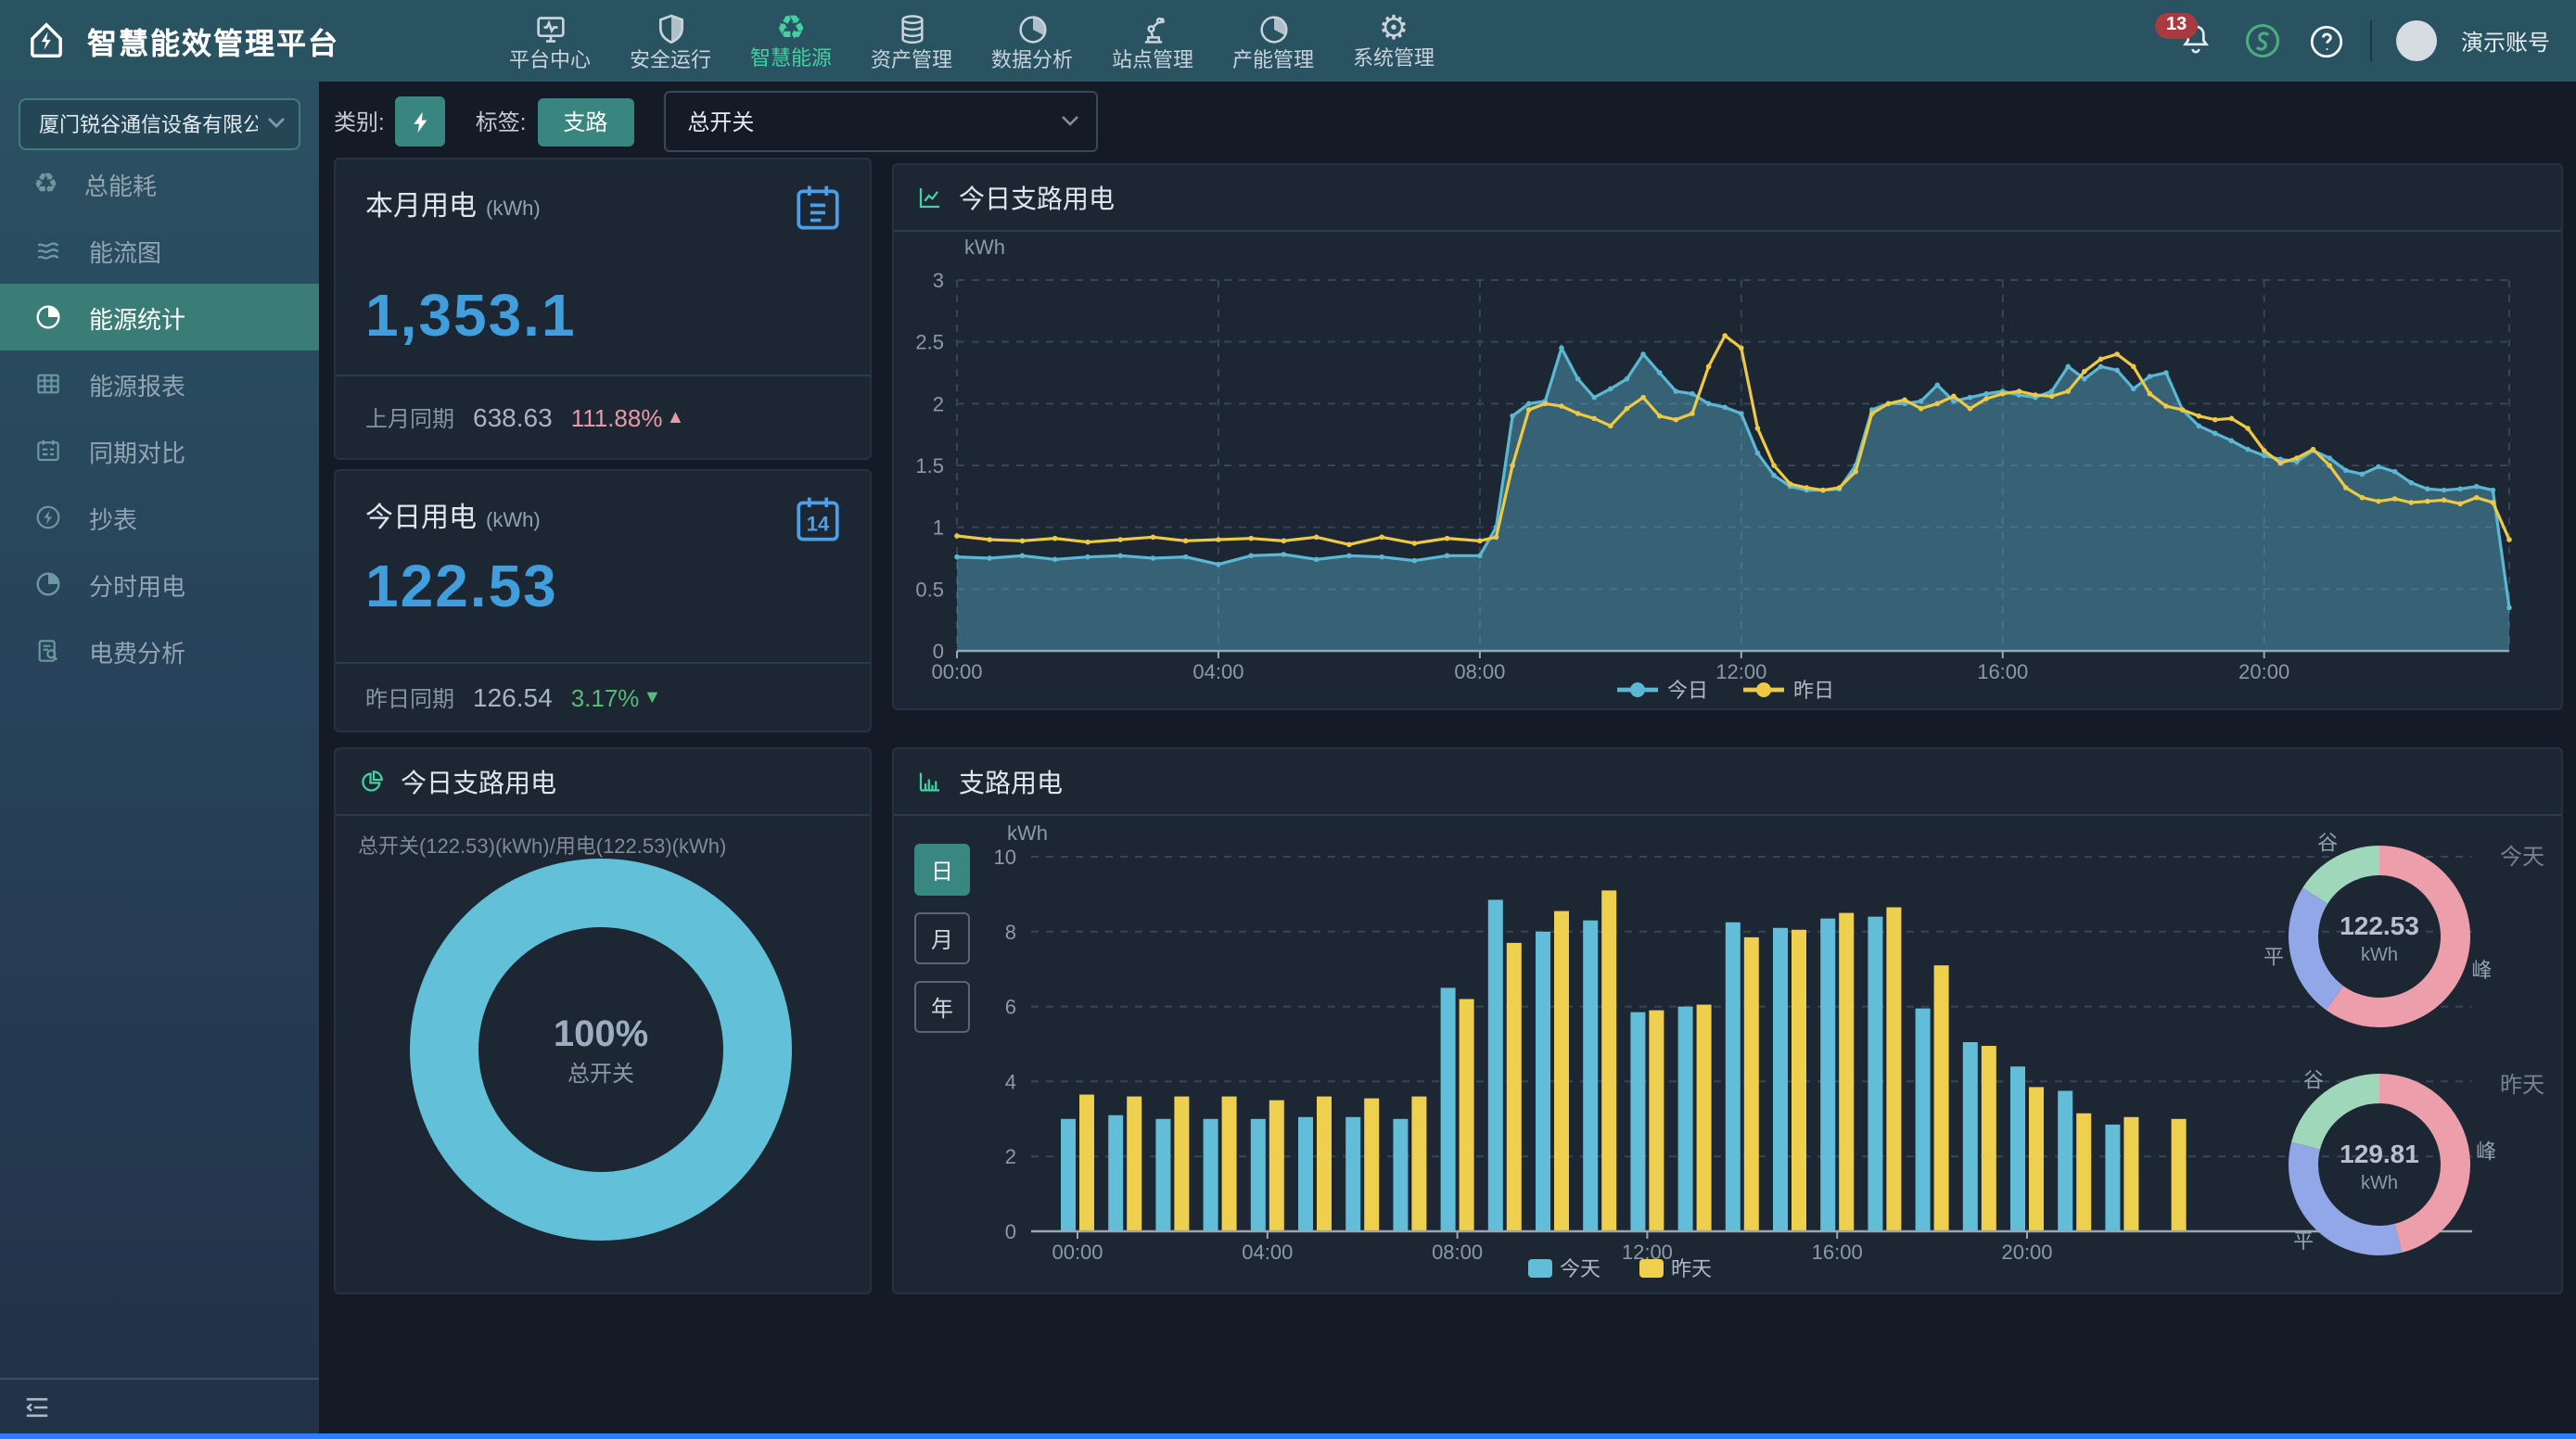 The width and height of the screenshot is (2576, 1439). Describe the element at coordinates (930, 590) in the screenshot. I see `svg-text: 0.5` at that location.